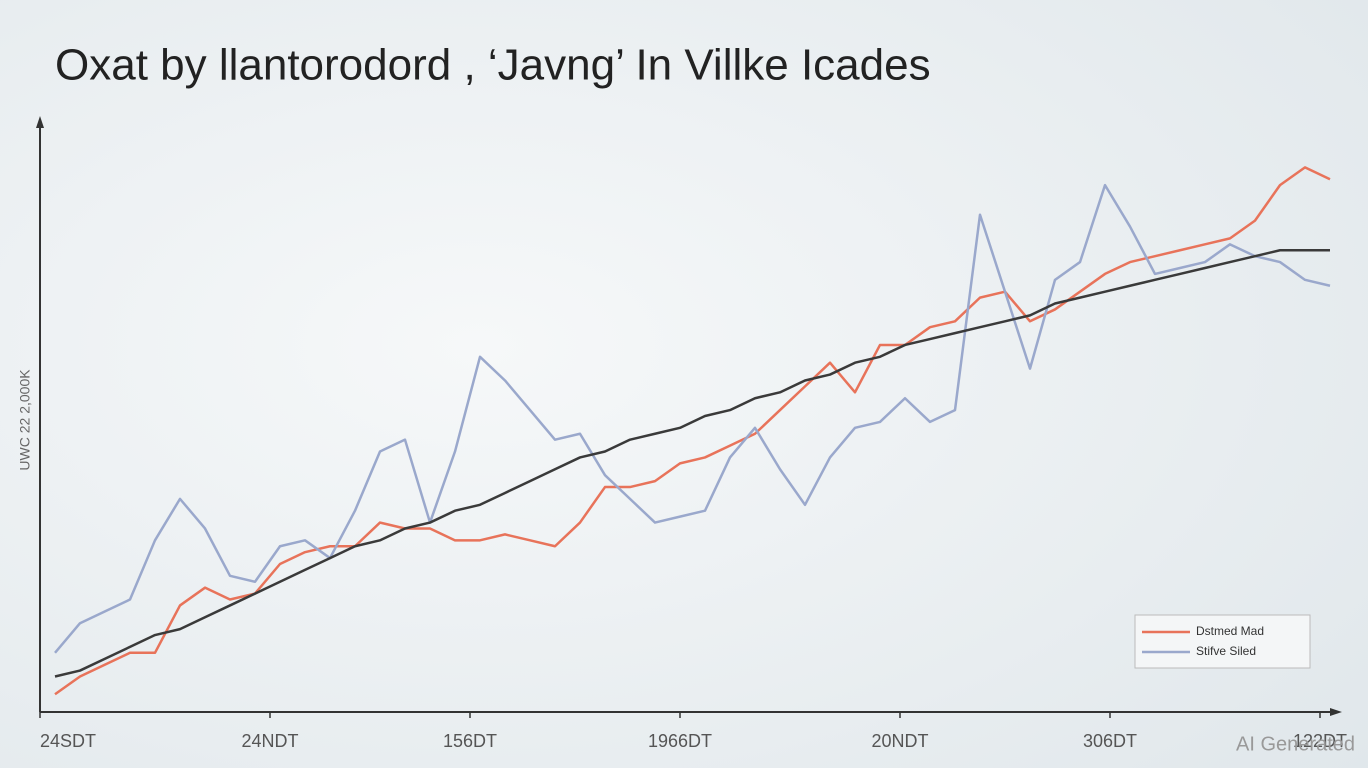 This screenshot has width=1368, height=768. Describe the element at coordinates (1110, 741) in the screenshot. I see `x-tick-label: 306DT` at that location.